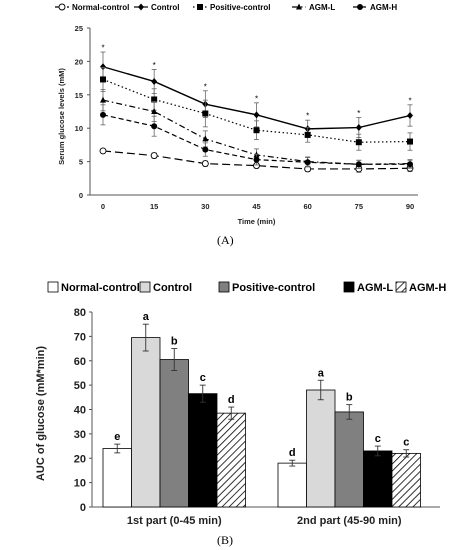 The image size is (454, 550). What do you see at coordinates (200, 7) in the screenshot?
I see `legend-marker-positive-control` at bounding box center [200, 7].